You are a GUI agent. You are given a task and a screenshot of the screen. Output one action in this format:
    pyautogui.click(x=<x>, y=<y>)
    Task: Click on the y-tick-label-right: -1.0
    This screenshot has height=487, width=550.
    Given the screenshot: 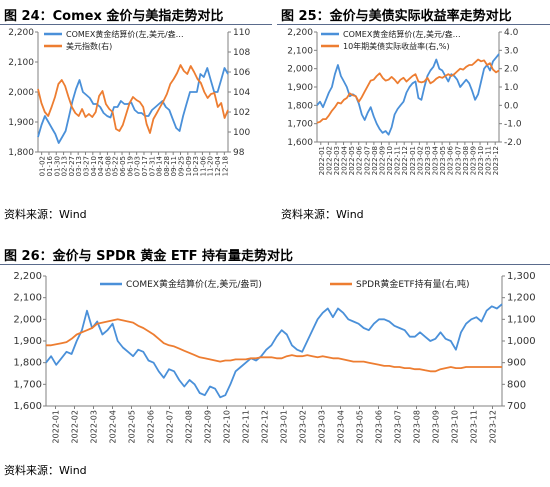 What is the action you would take?
    pyautogui.click(x=513, y=125)
    